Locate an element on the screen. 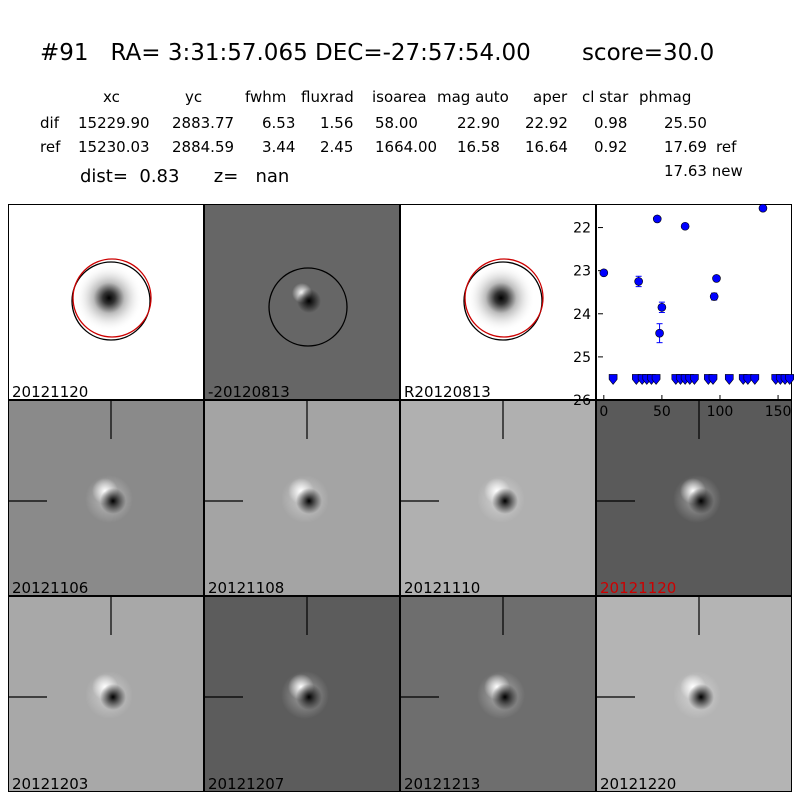  col-header-mag-auto: mag auto is located at coordinates (473, 97).